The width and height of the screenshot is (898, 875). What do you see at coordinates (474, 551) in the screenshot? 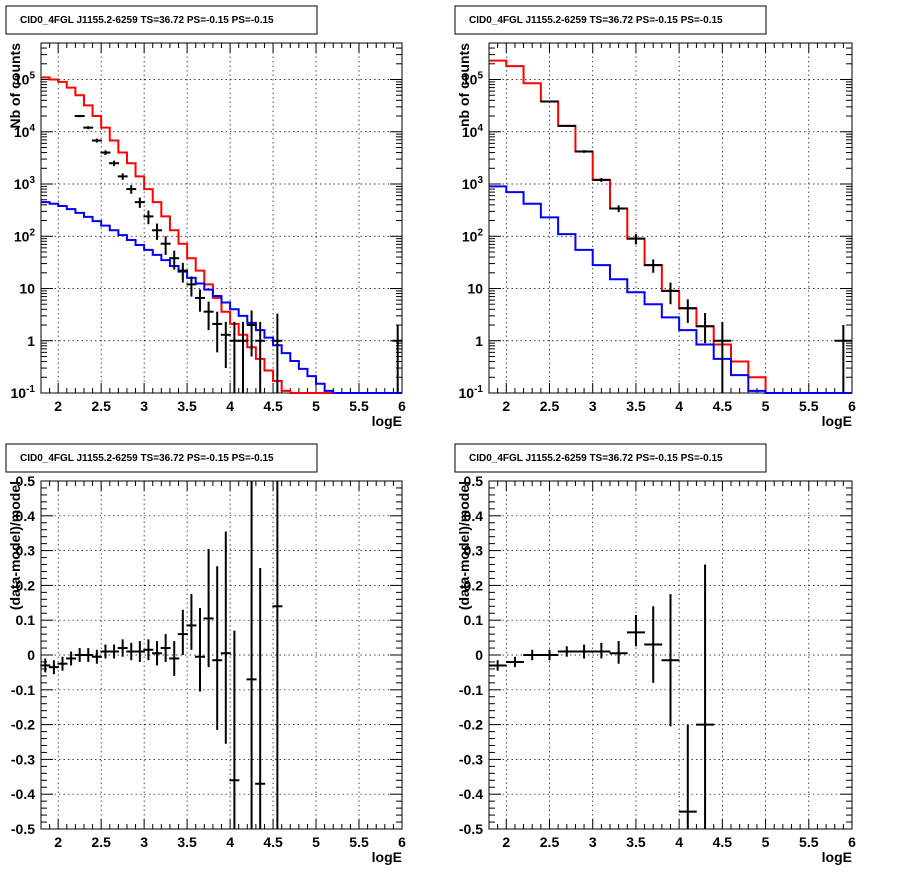
I see `y-tick-label: 0.3` at bounding box center [474, 551].